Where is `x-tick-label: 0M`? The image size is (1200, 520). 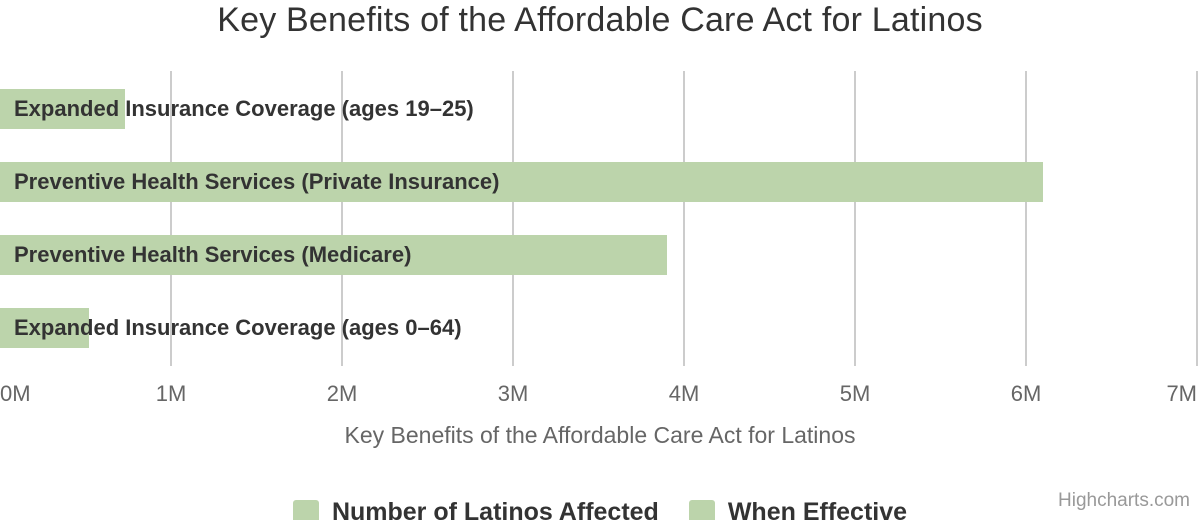 x-tick-label: 0M is located at coordinates (15, 393).